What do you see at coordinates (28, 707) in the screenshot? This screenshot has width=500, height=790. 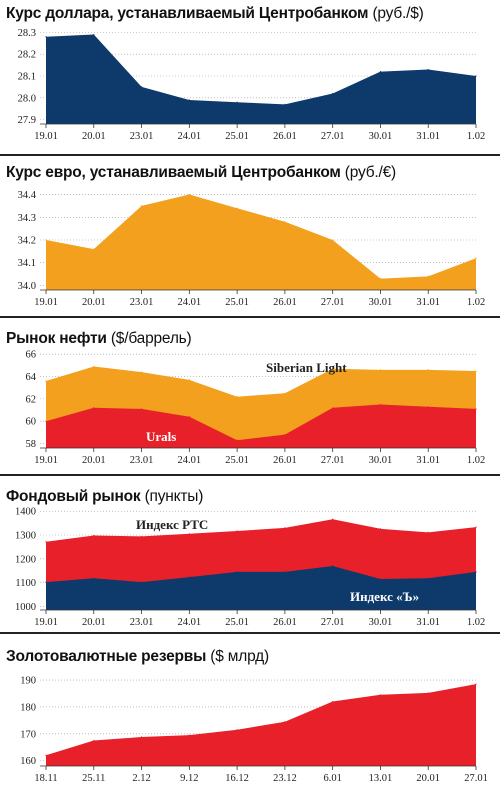 I see `y-tick-label: 180` at bounding box center [28, 707].